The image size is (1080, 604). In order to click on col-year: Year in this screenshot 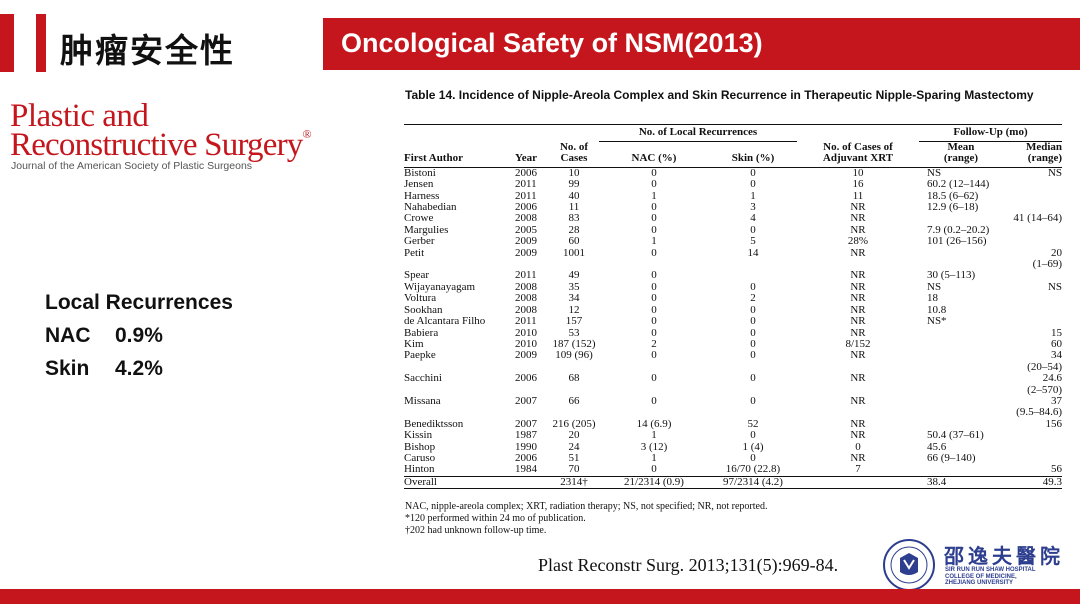, I will do `click(532, 154)`.